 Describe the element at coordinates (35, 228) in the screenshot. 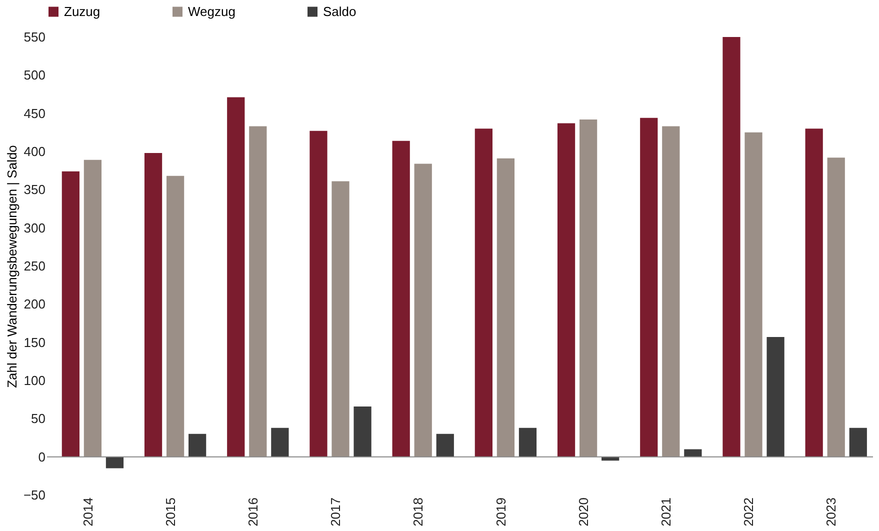

I see `y-tick-label: 300` at that location.